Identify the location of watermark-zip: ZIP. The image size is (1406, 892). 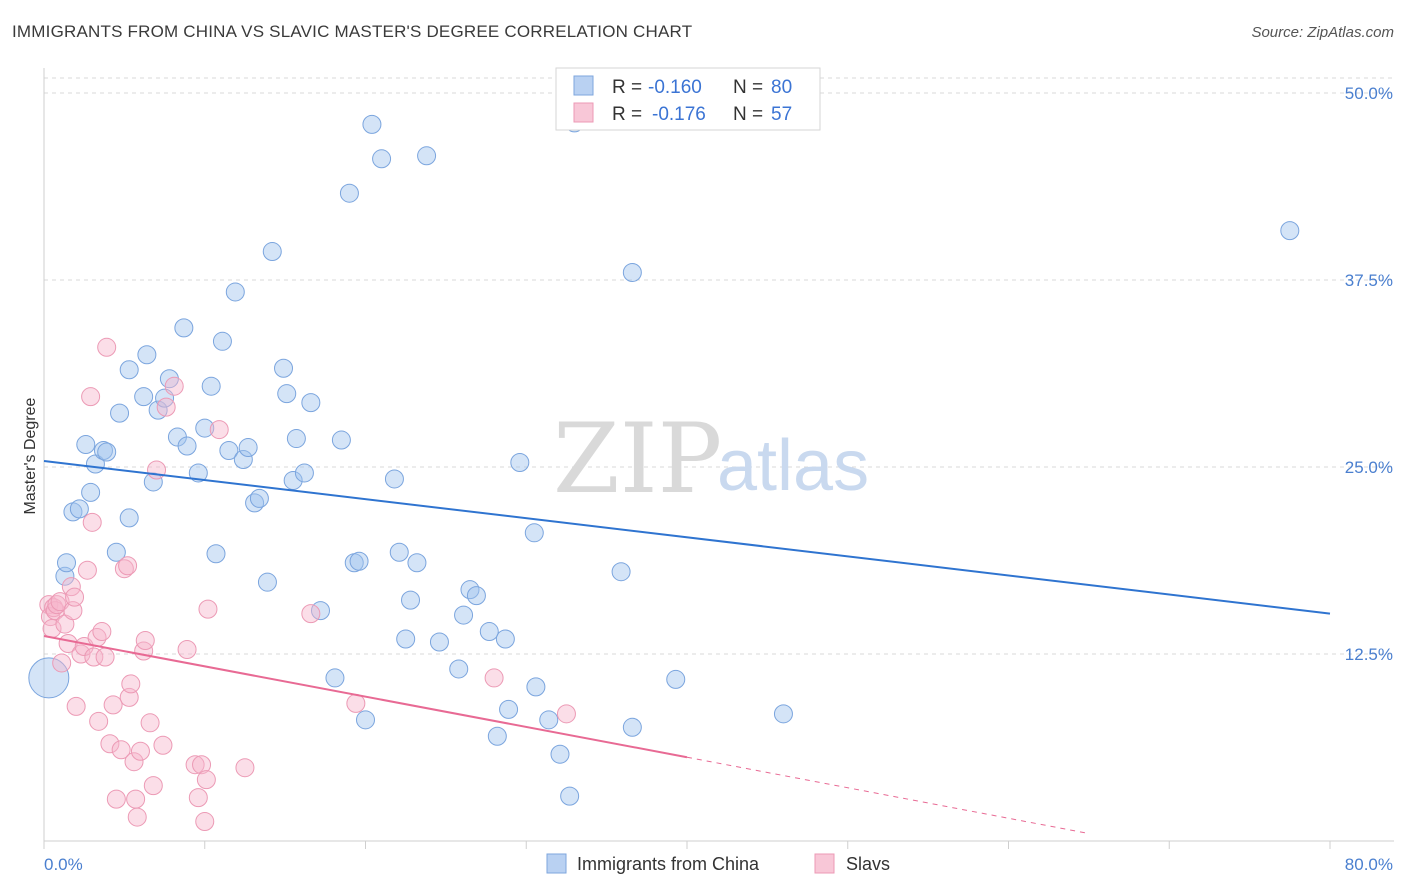
(637, 459).